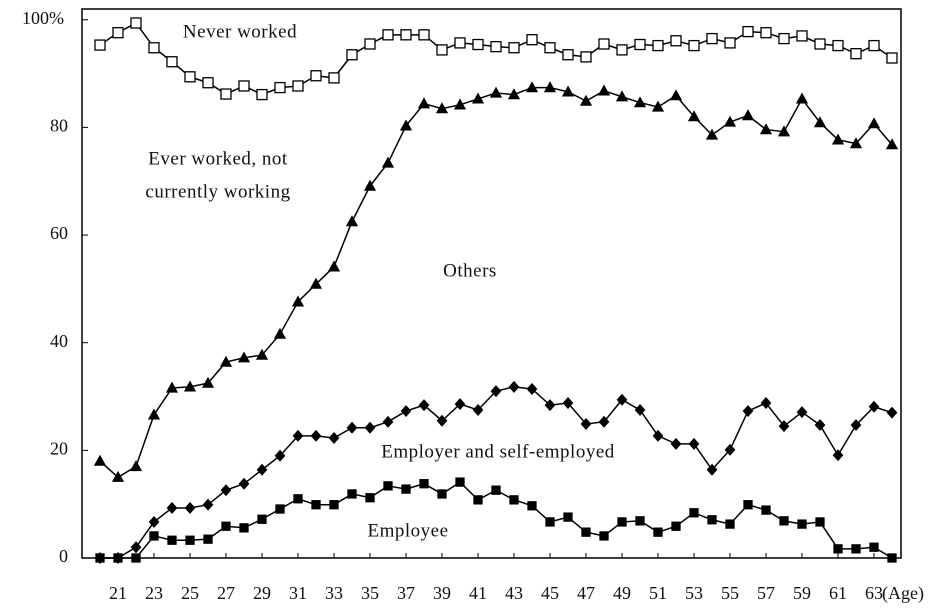  I want to click on annotation: Never worked, so click(240, 31).